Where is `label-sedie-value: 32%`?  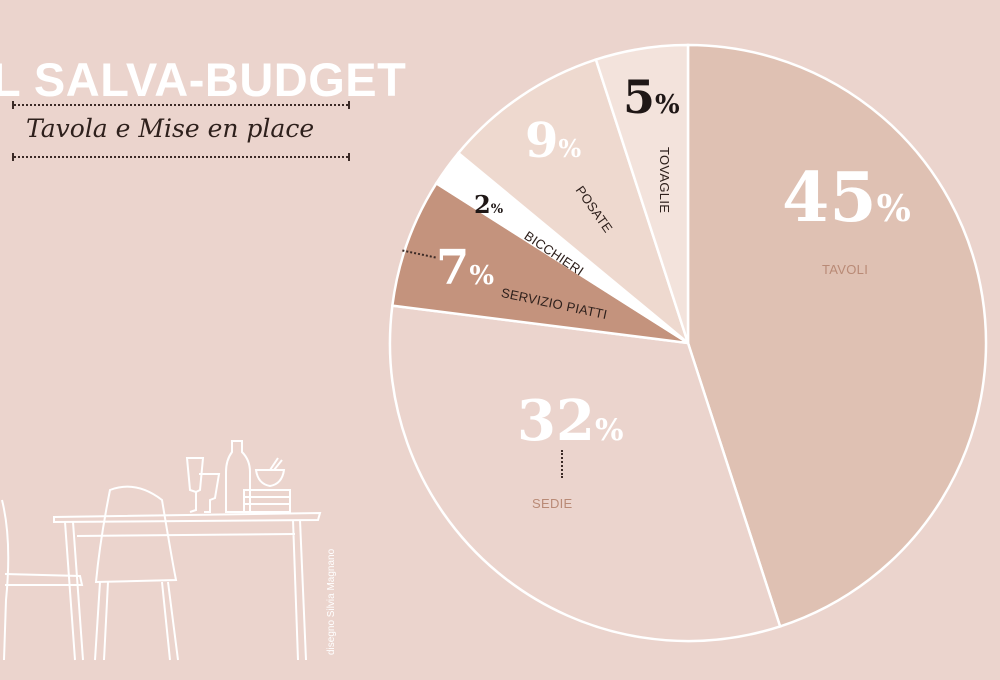 label-sedie-value: 32% is located at coordinates (570, 421).